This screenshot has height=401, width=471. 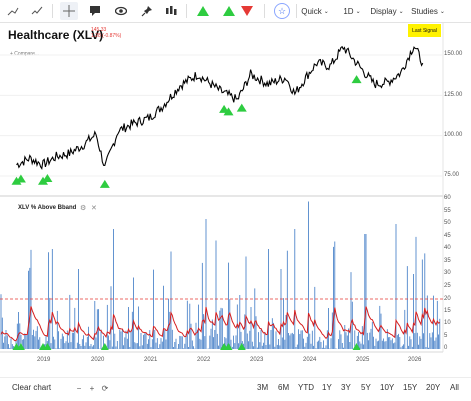 I want to click on price-readout: 145.33 1.28 (-0.87%), so click(x=106, y=33).